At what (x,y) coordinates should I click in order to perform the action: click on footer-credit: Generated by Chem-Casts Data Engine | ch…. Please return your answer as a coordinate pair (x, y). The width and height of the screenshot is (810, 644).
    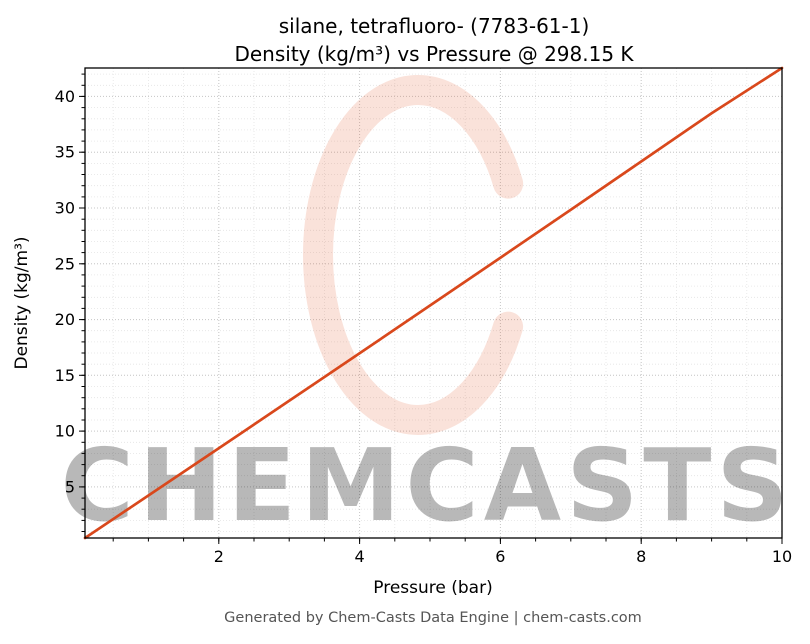
    Looking at the image, I should click on (433, 618).